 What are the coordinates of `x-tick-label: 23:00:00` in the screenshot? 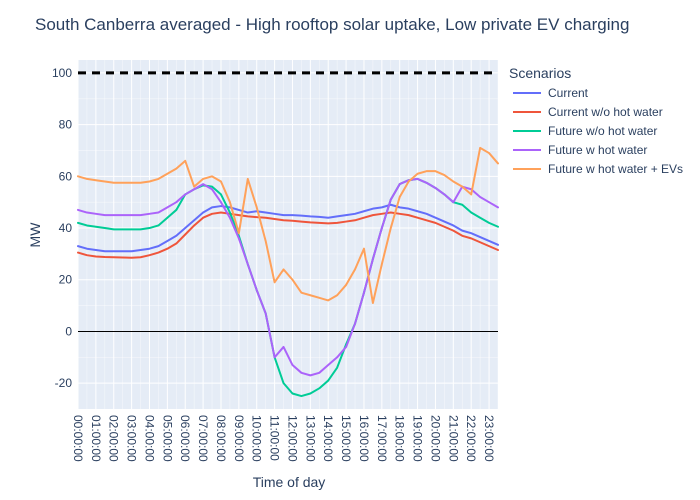 It's located at (489, 438).